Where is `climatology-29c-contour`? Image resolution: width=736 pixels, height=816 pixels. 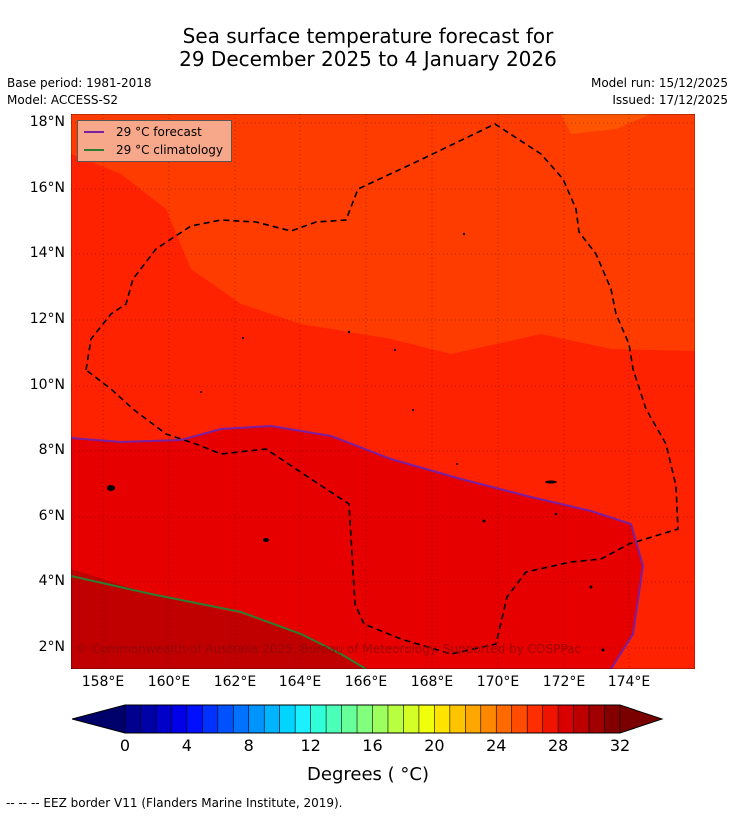
climatology-29c-contour is located at coordinates (219, 622).